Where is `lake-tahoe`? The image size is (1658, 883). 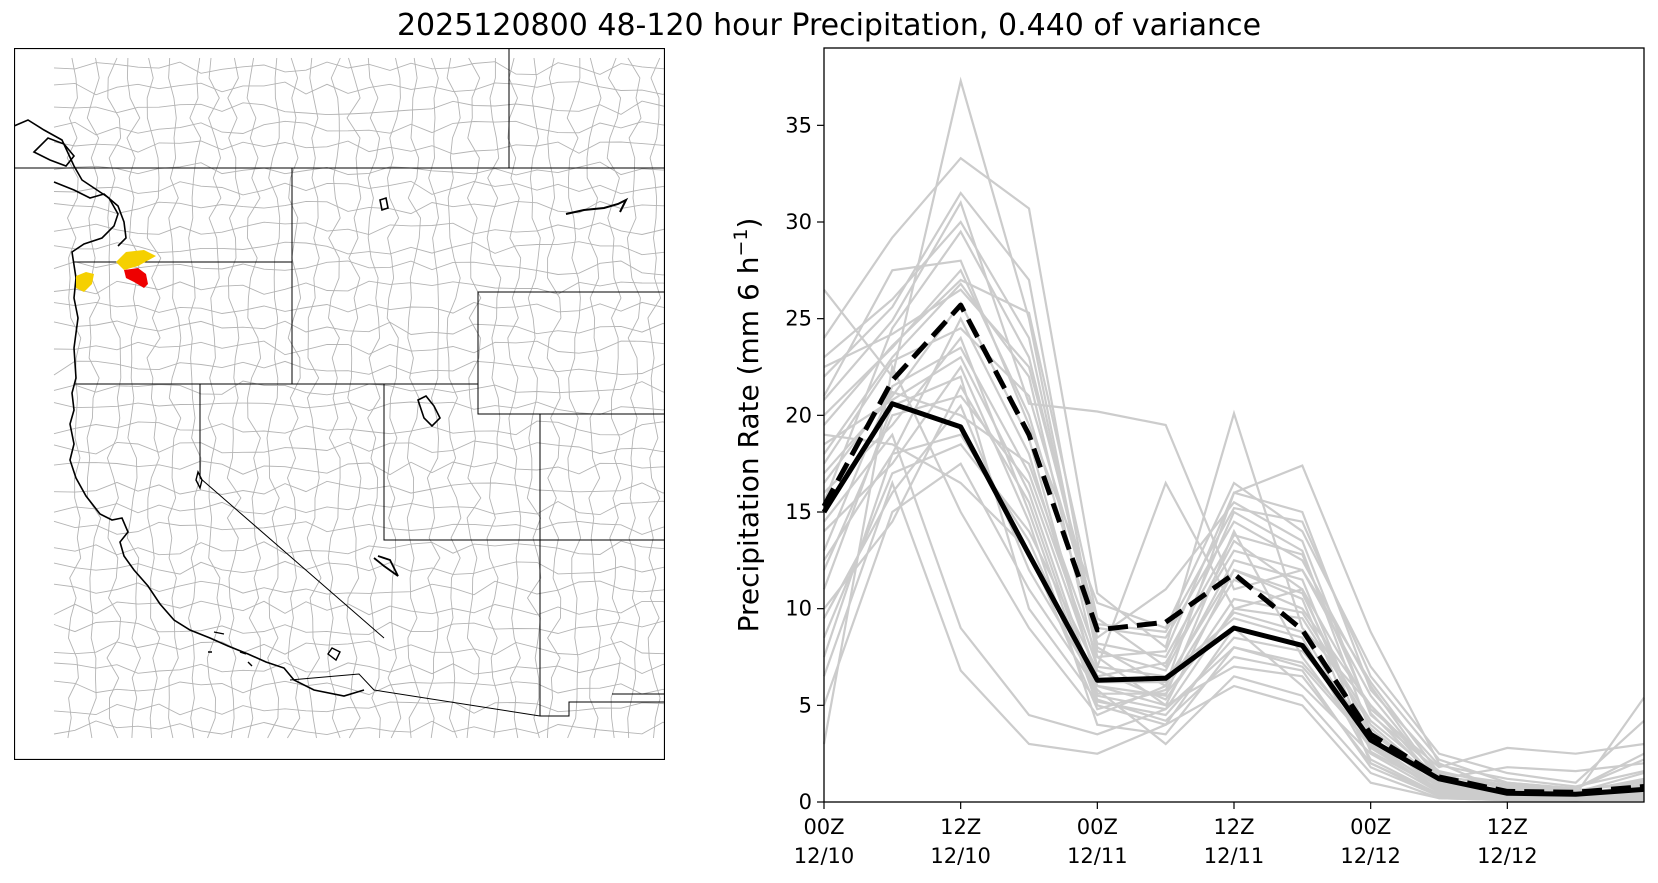 lake-tahoe is located at coordinates (199, 480).